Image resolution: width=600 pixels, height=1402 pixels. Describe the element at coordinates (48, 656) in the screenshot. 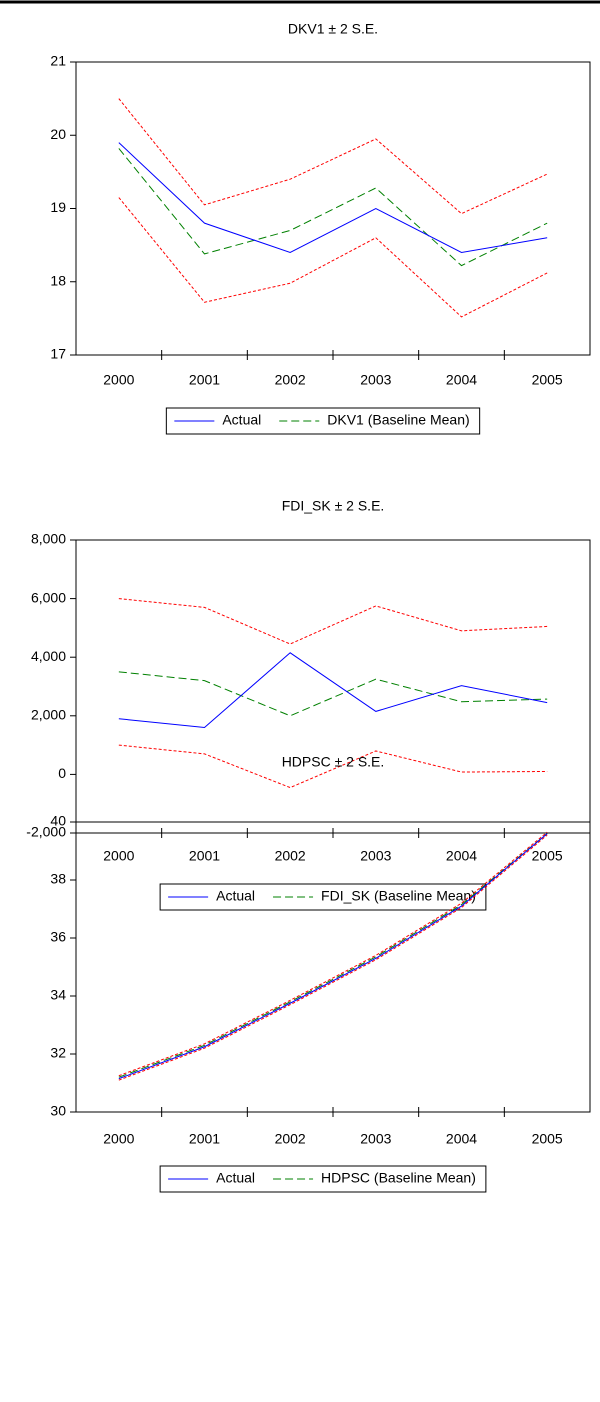

I see `y-tick-label: 4,000` at that location.